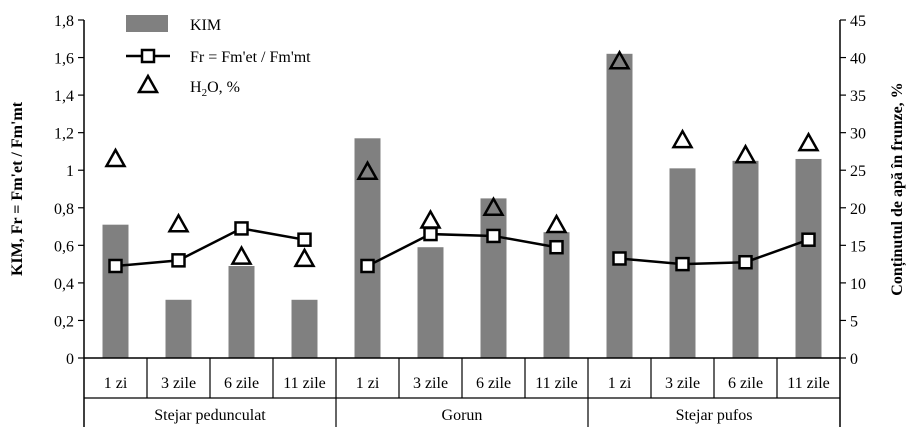  I want to click on legend-fr-marker, so click(148, 56).